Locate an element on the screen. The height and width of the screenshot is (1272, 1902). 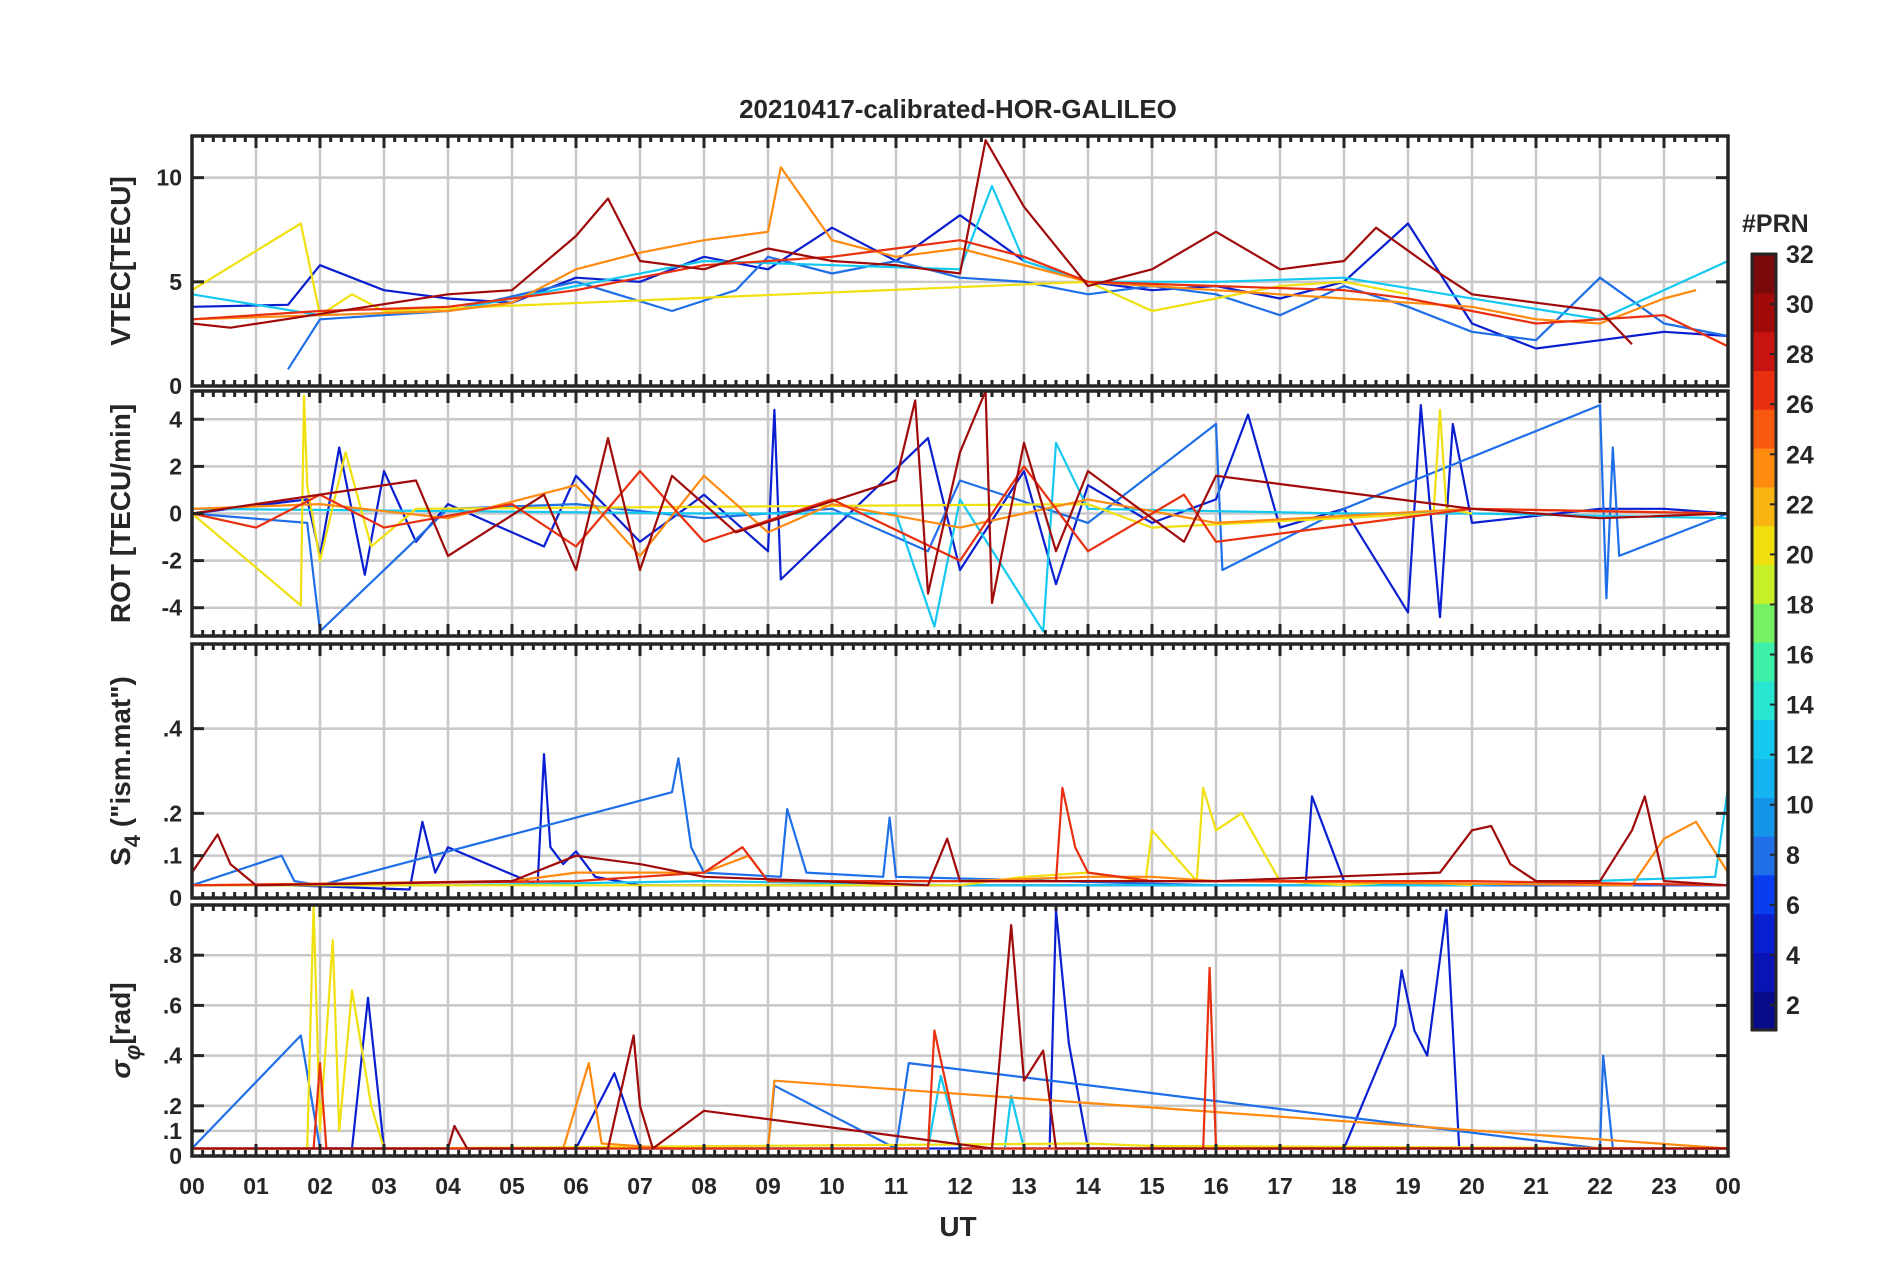
y-tick-label: 10 is located at coordinates (169, 178).